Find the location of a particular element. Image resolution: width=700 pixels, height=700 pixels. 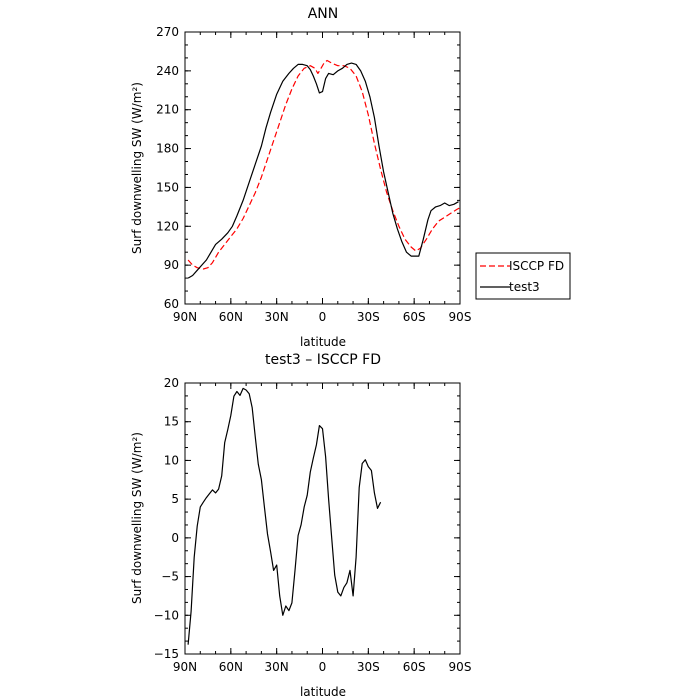

top-x-tick-label: 30S is located at coordinates (368, 317).